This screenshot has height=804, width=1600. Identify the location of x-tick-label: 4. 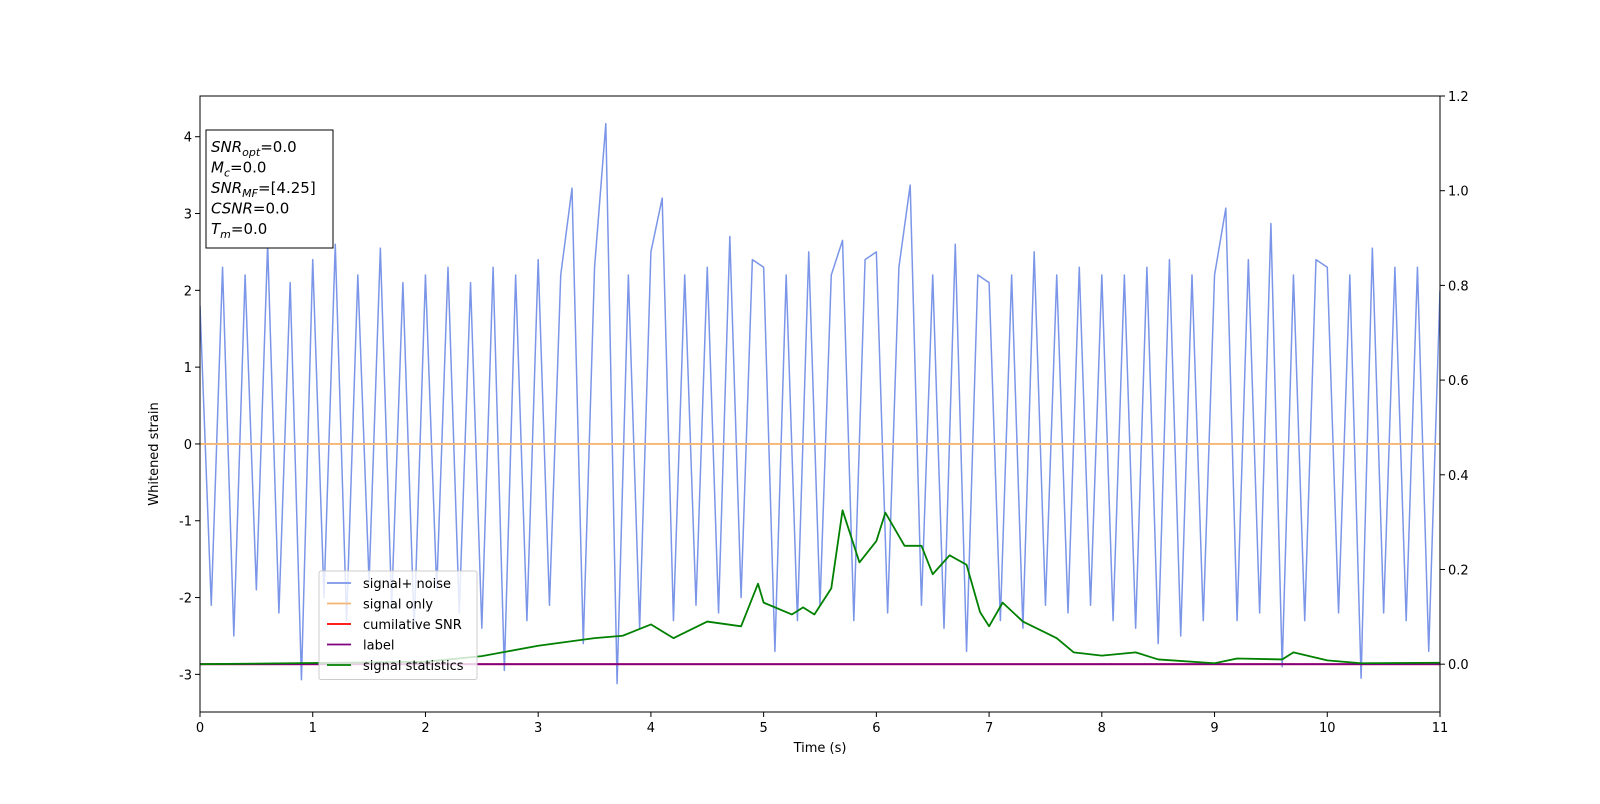
(651, 728).